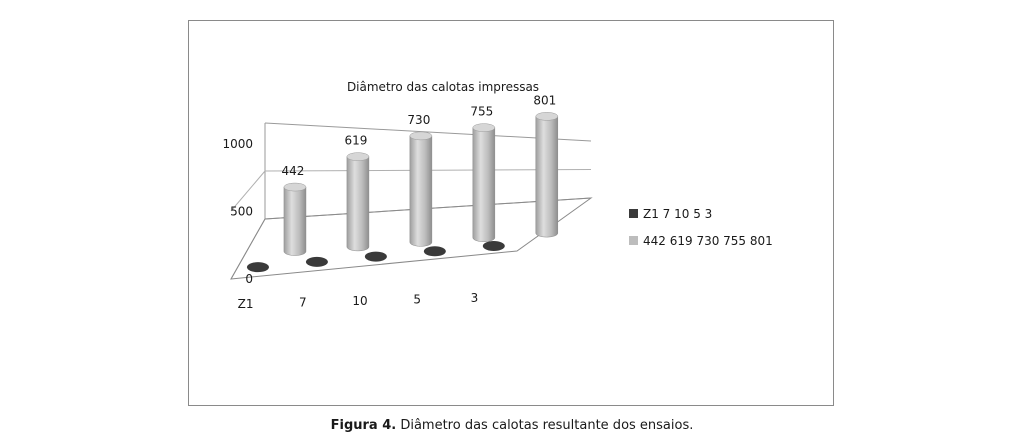 Image resolution: width=1024 pixels, height=438 pixels. What do you see at coordinates (544, 100) in the screenshot?
I see `data-label: 801` at bounding box center [544, 100].